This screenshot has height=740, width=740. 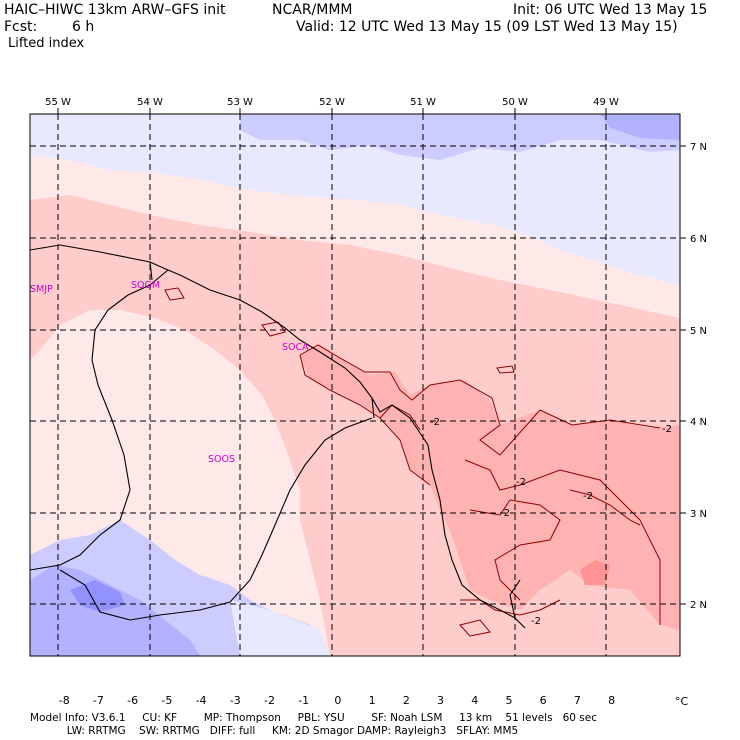 I want to click on lon-label: 49 W, so click(x=606, y=102).